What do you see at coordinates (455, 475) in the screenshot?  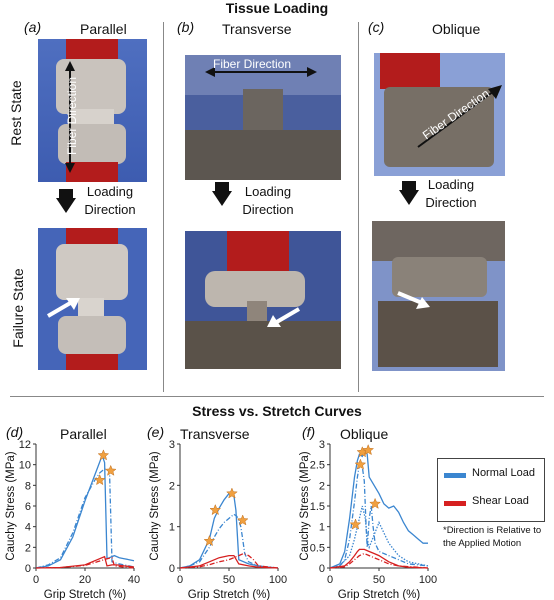 I see `legend-normal-swatch` at bounding box center [455, 475].